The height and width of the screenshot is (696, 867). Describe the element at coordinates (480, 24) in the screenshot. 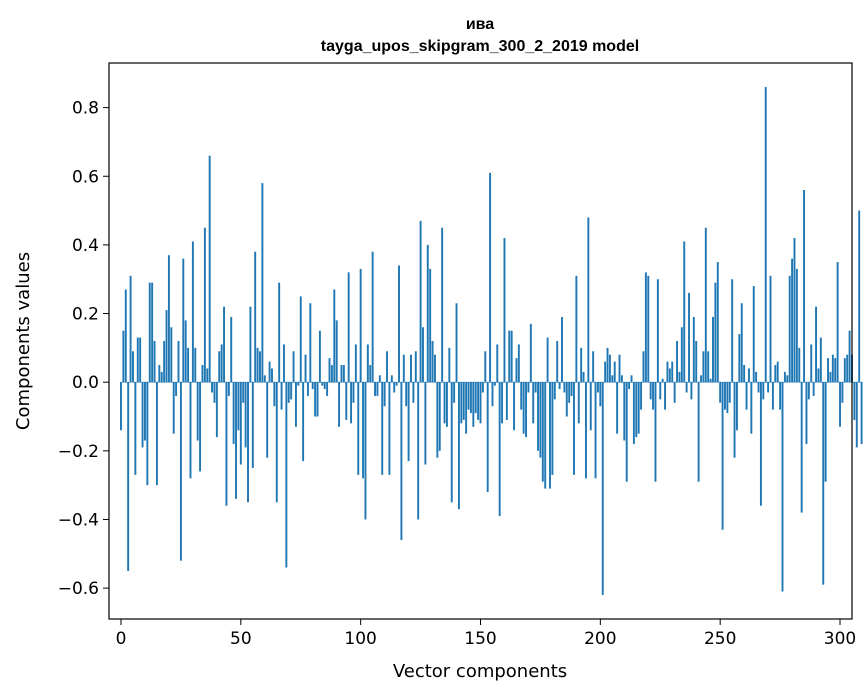

I see `chart-title: ива` at that location.